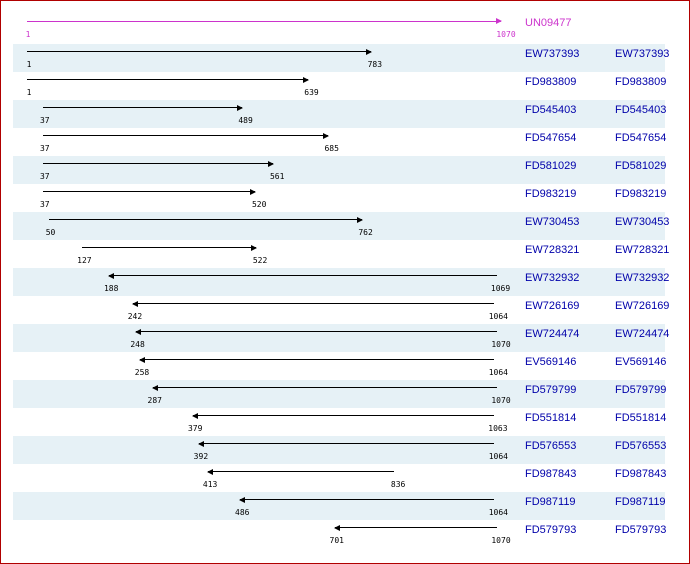 The image size is (690, 564). What do you see at coordinates (552, 306) in the screenshot?
I see `hit-id-link: EW726169` at bounding box center [552, 306].